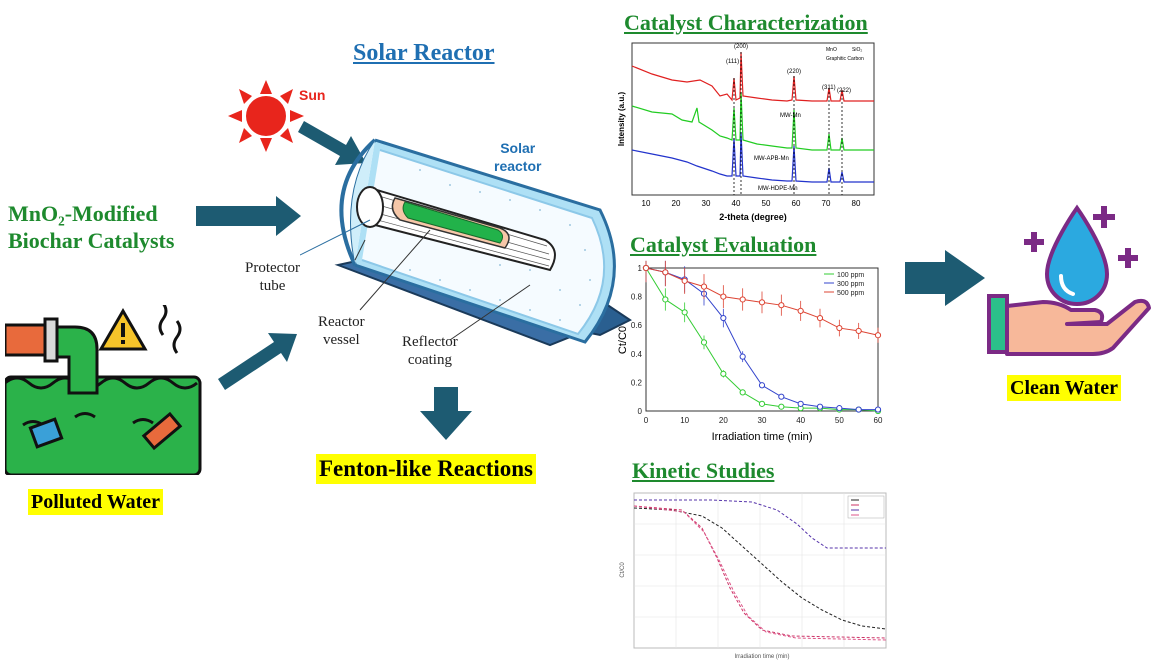 The width and height of the screenshot is (1163, 669). I want to click on xrd-peak-label: (200), so click(741, 47).